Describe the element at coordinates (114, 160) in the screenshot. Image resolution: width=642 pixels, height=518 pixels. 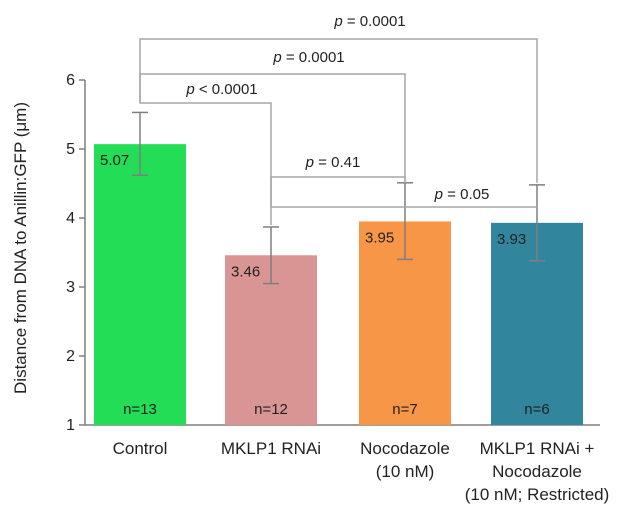
I see `data-label: 5.07` at that location.